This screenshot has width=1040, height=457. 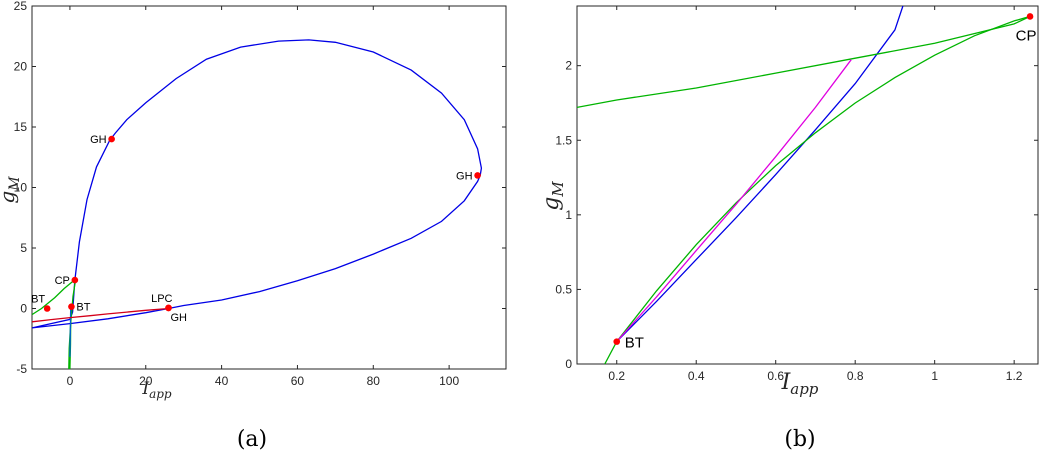 I want to click on y-tick-label: 10, so click(x=21, y=188).